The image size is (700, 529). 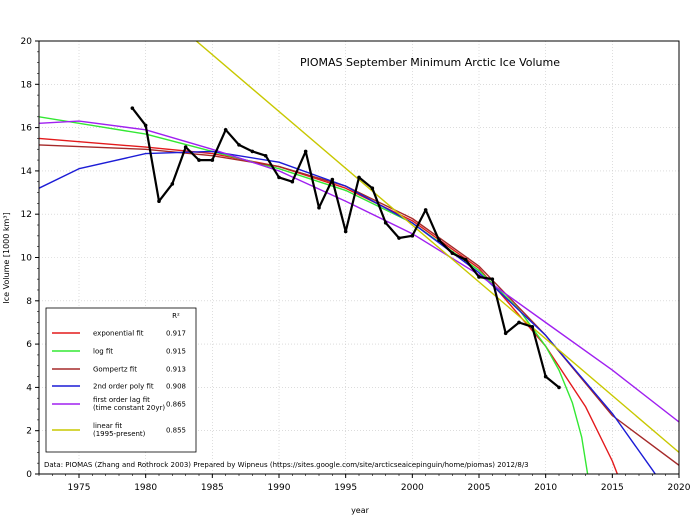 What do you see at coordinates (412, 488) in the screenshot?
I see `x-tick-label: 2000` at bounding box center [412, 488].